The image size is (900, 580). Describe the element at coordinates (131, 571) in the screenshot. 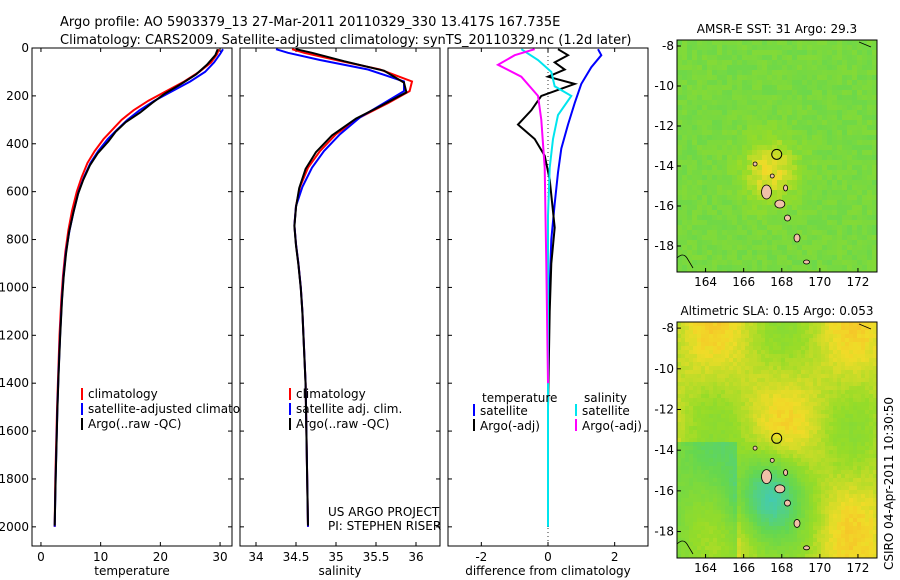

I see `x-axis-label: temperature` at that location.